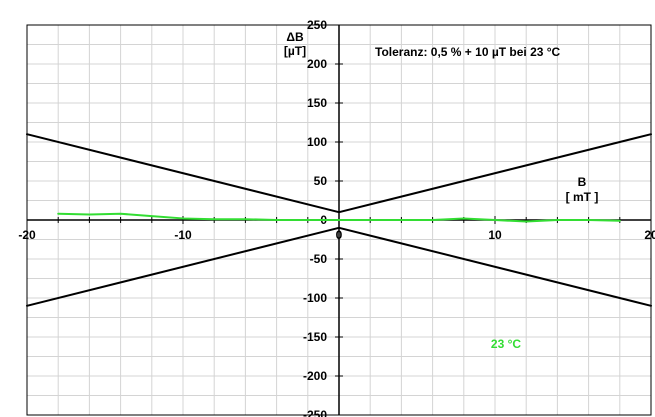  What do you see at coordinates (339, 235) in the screenshot?
I see `x-tick-label: 0` at bounding box center [339, 235].